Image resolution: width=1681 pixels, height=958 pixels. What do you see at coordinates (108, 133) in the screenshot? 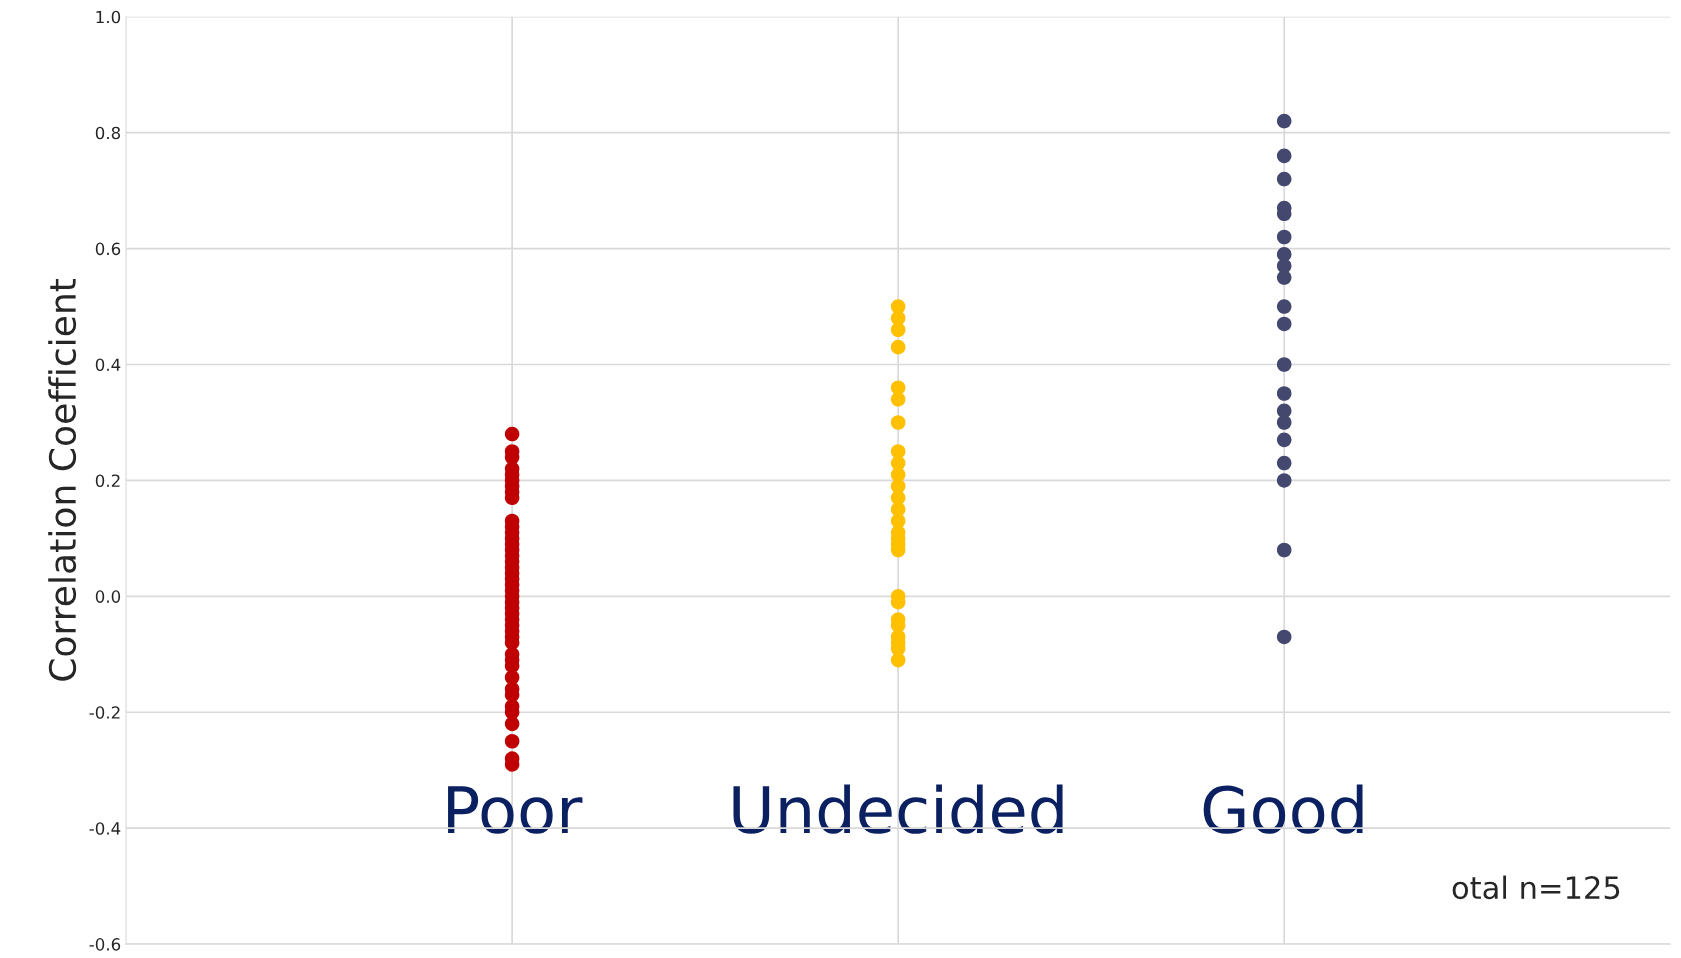
I see `y-tick-label: 0.8` at bounding box center [108, 133].